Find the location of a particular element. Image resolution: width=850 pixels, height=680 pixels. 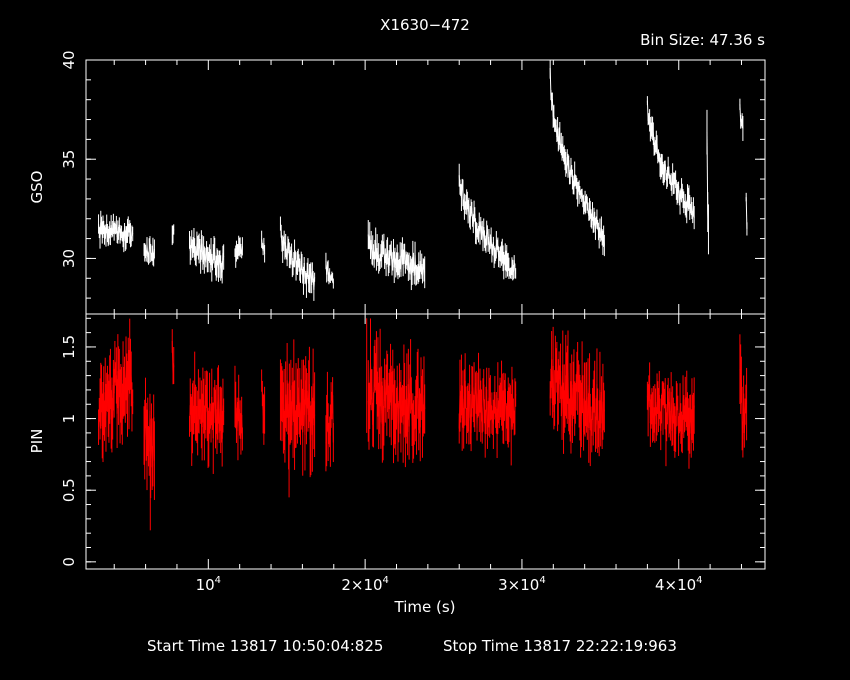

pin-y-tick-labels: 0 0.5 1 1.5 is located at coordinates (69, 451).